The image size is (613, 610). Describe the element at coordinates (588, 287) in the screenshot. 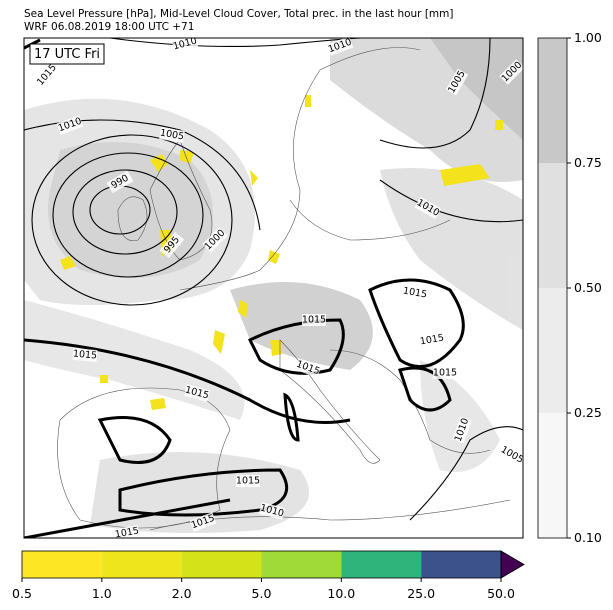

I see `colorbar-tick-label: 0.50` at that location.